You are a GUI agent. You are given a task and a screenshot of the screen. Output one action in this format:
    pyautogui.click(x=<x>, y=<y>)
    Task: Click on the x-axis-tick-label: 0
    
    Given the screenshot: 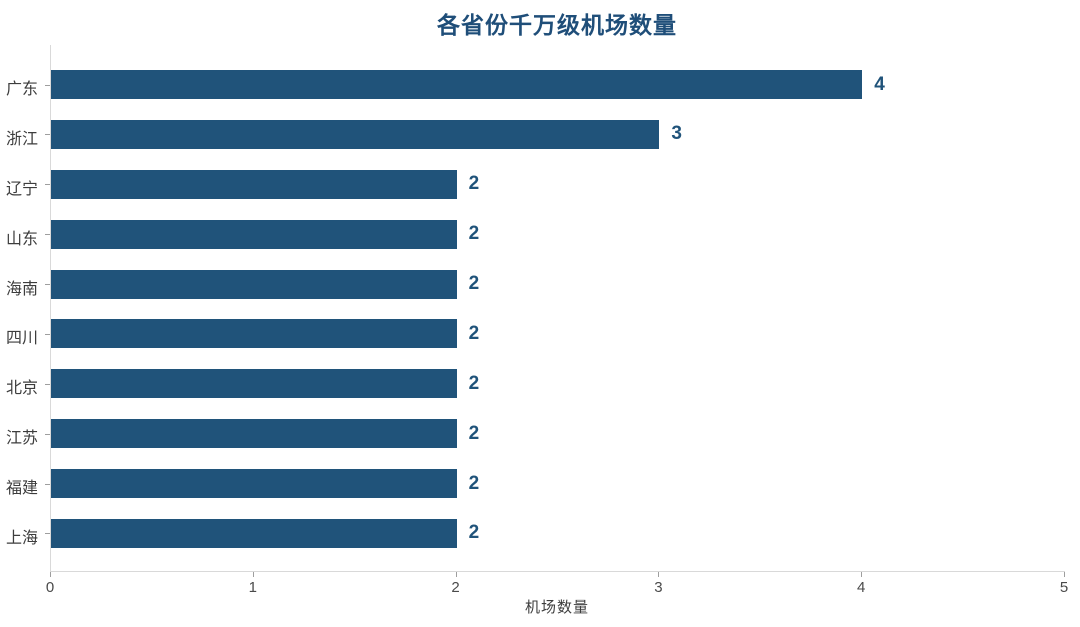 What is the action you would take?
    pyautogui.click(x=50, y=587)
    